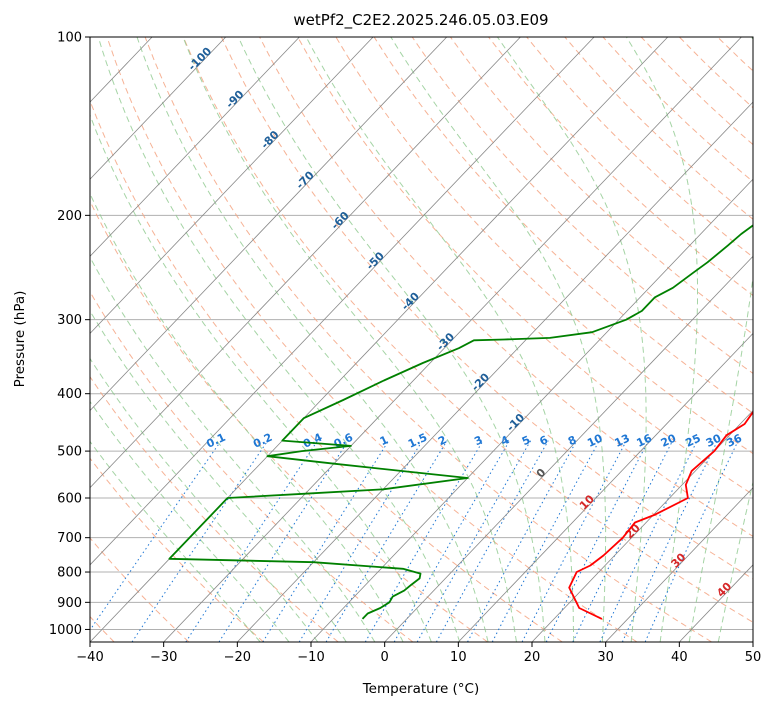  Describe the element at coordinates (20, 339) in the screenshot. I see `y-axis-label: Pressure (hPa)` at that location.